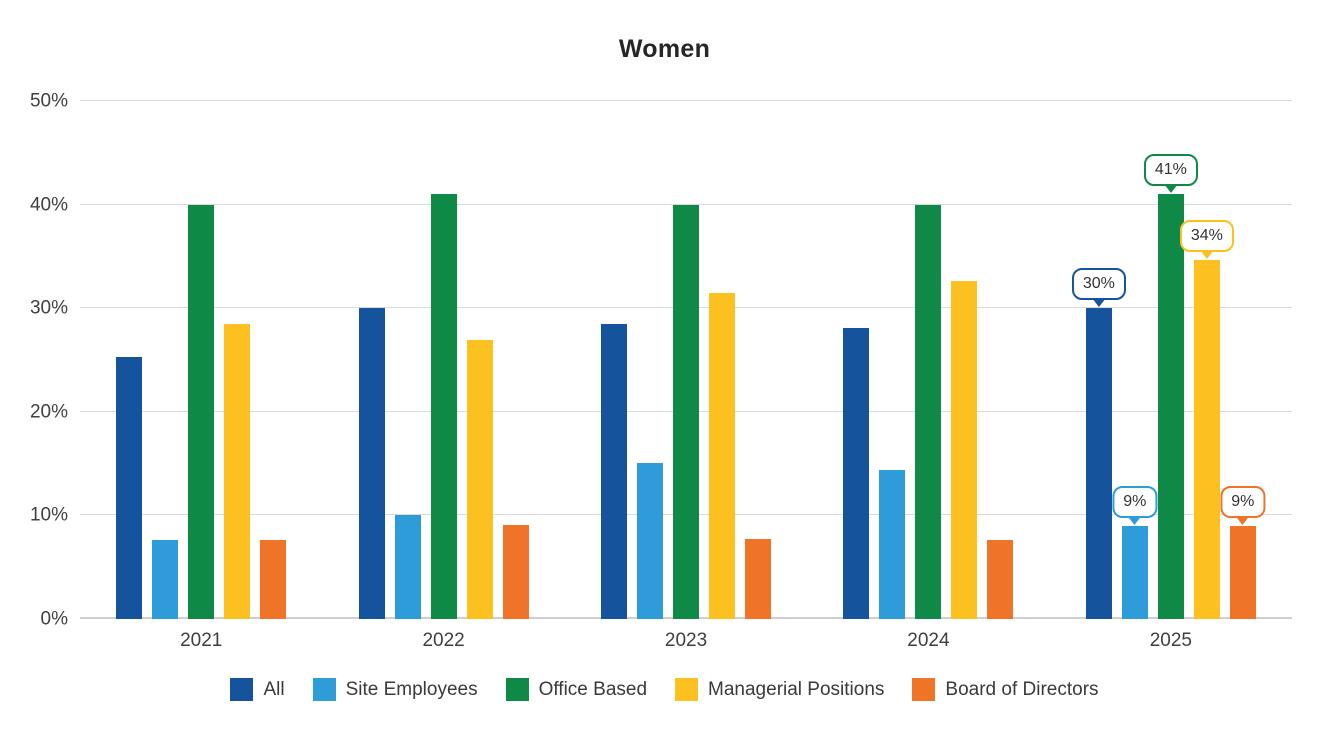 This screenshot has height=752, width=1329. What do you see at coordinates (687, 689) in the screenshot?
I see `legend-swatch-managerial-positions` at bounding box center [687, 689].